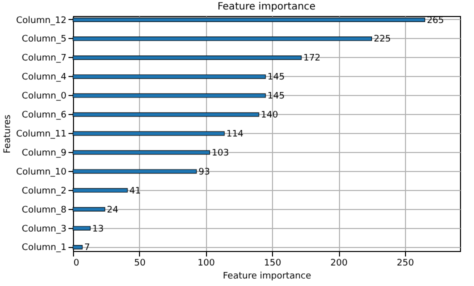 The width and height of the screenshot is (474, 286). Describe the element at coordinates (44, 39) in the screenshot. I see `y-tick-label: Column_5` at that location.